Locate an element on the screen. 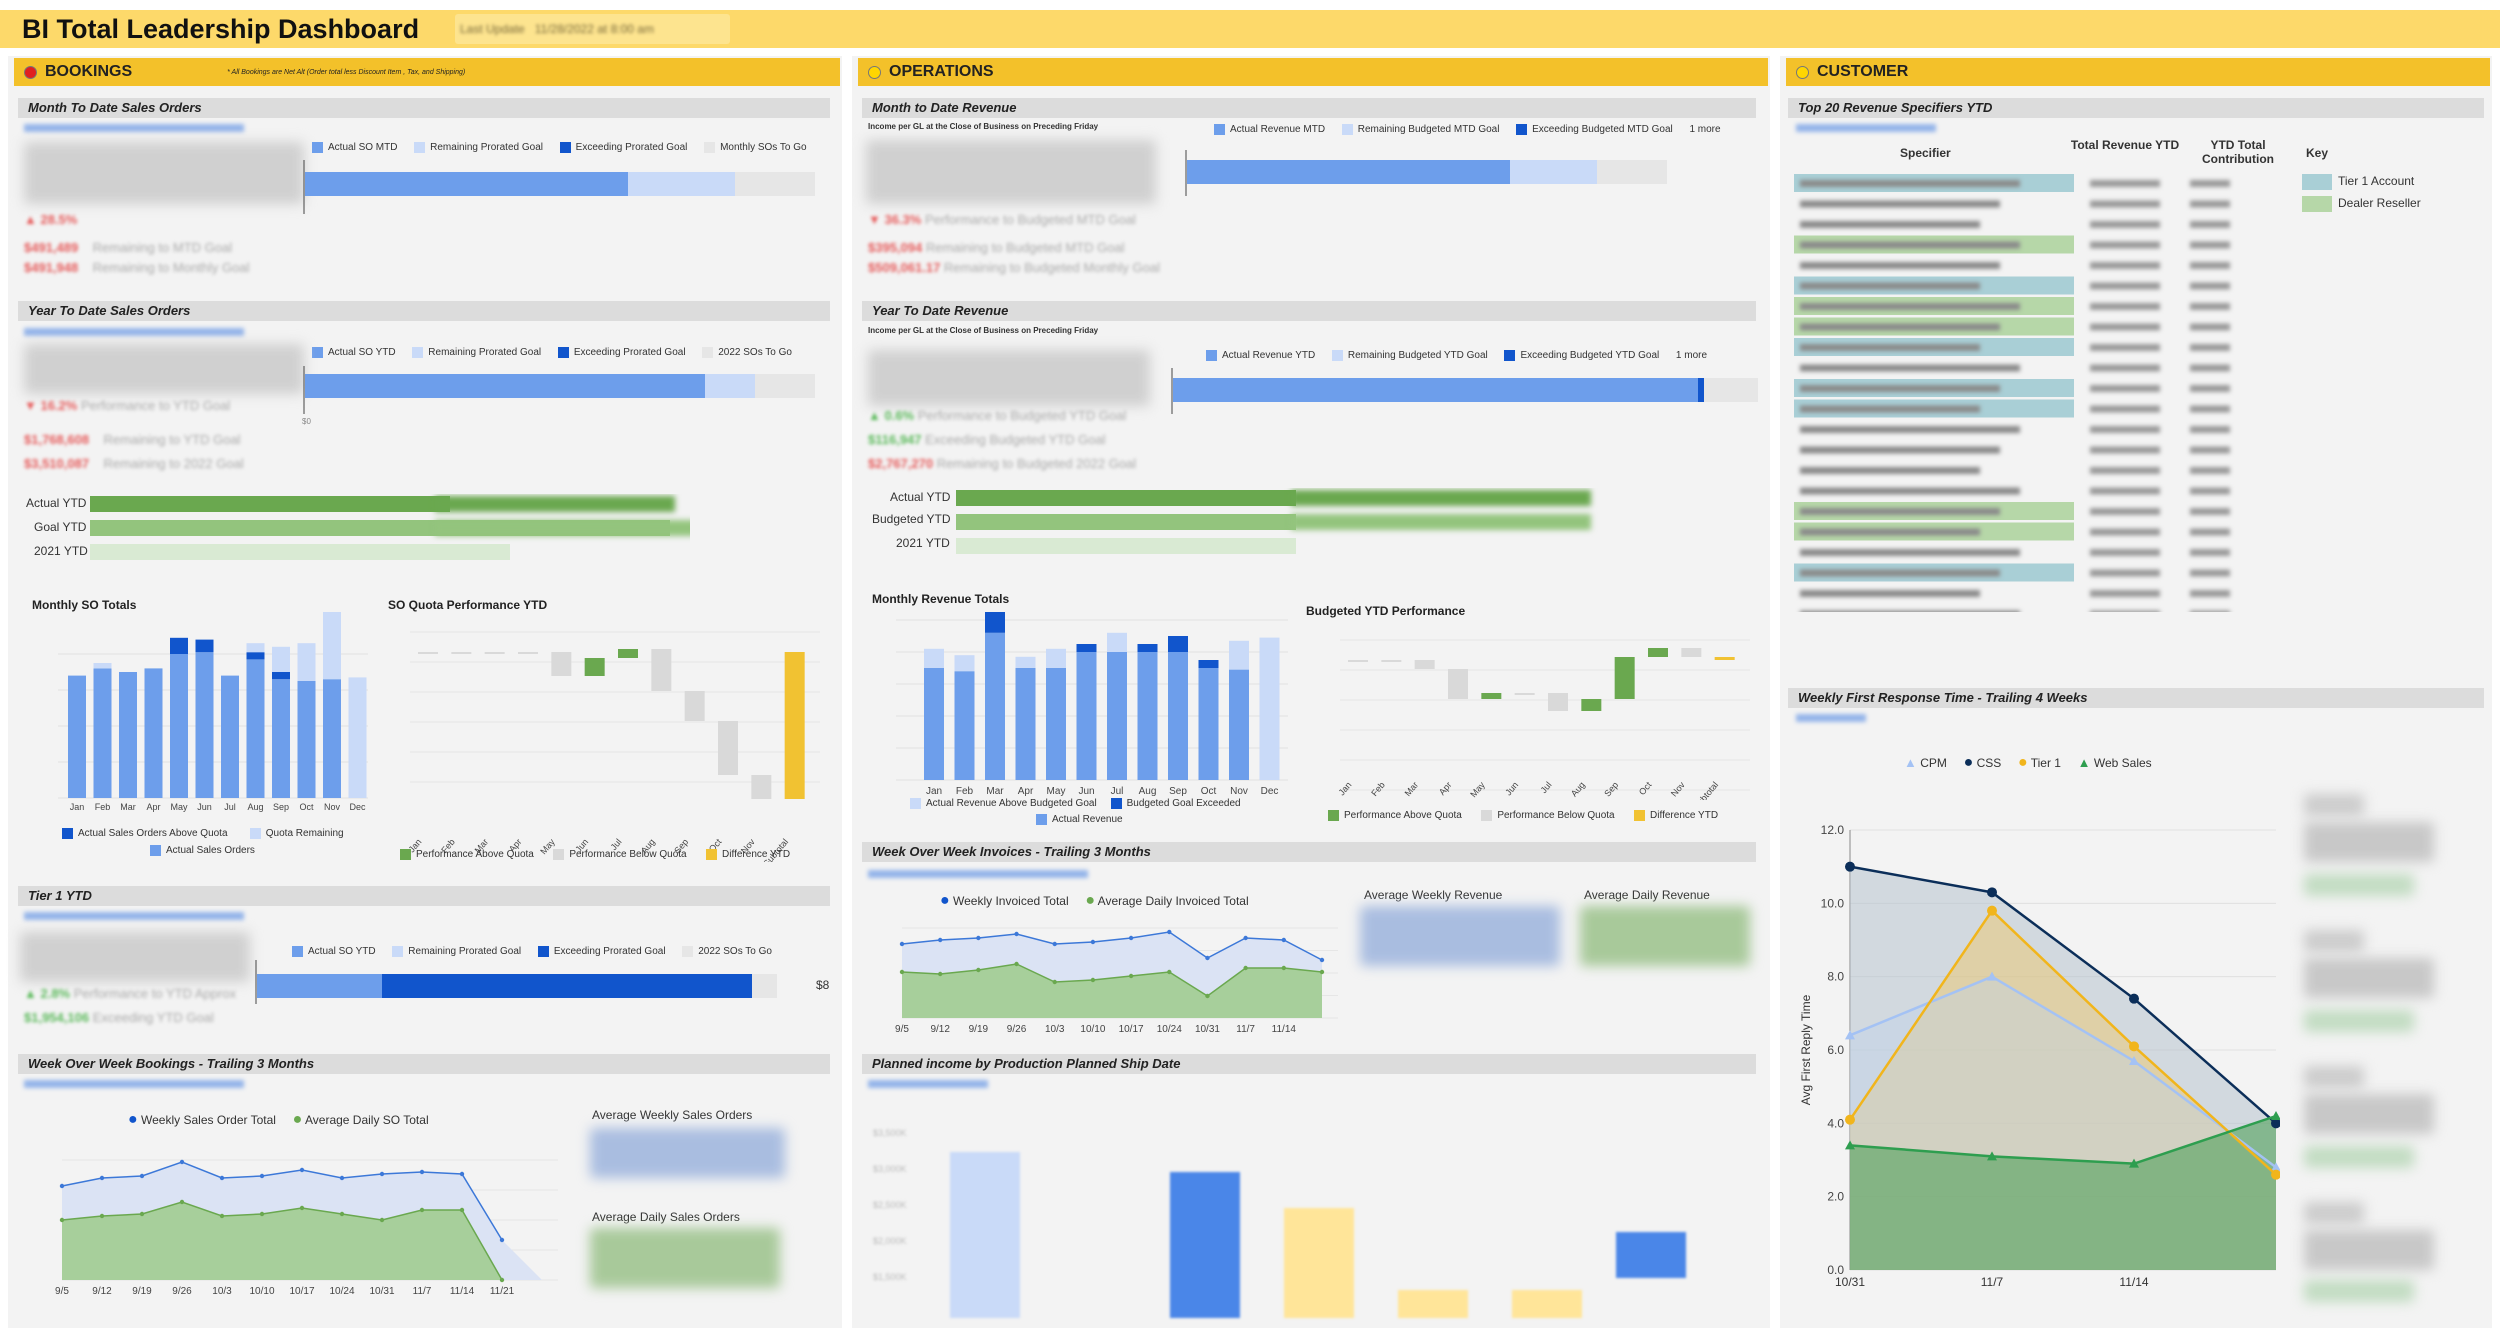 The height and width of the screenshot is (1337, 2500). month-label: Jul is located at coordinates (1545, 787).